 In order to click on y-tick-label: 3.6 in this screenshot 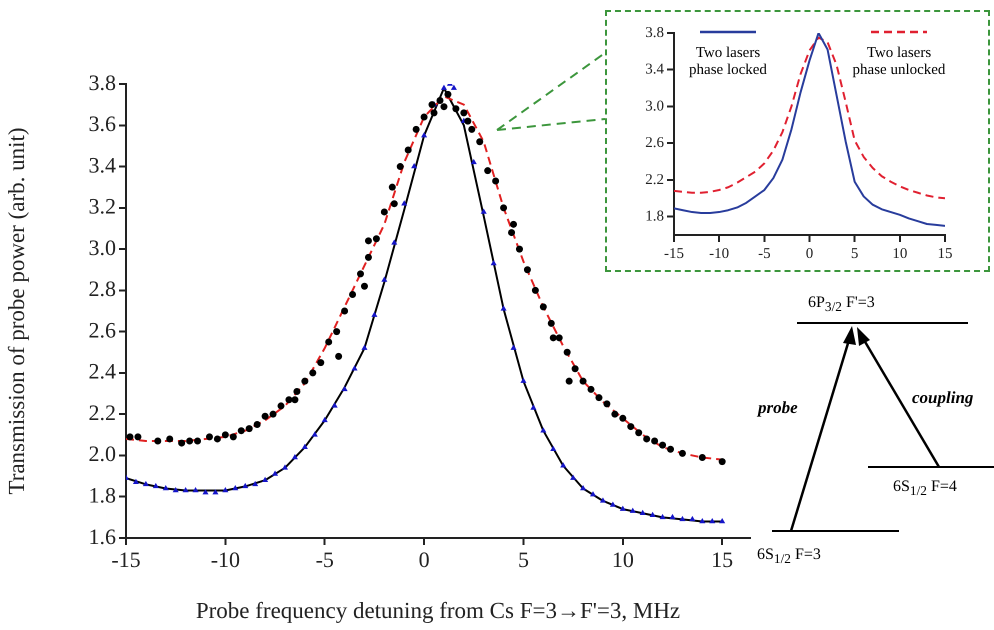, I will do `click(102, 123)`.